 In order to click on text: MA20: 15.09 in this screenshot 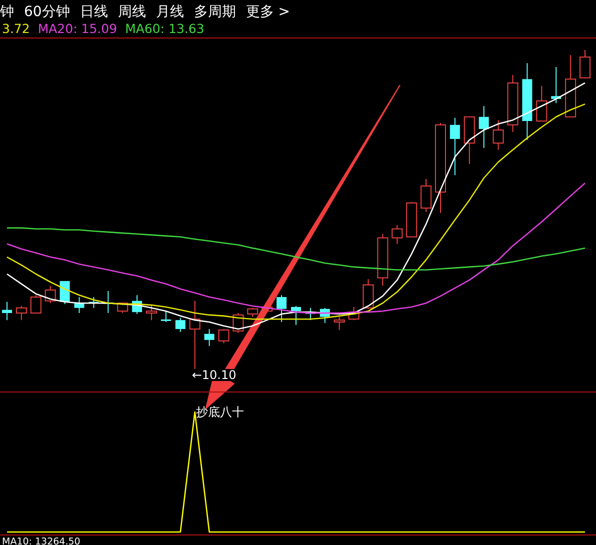, I will do `click(78, 28)`.